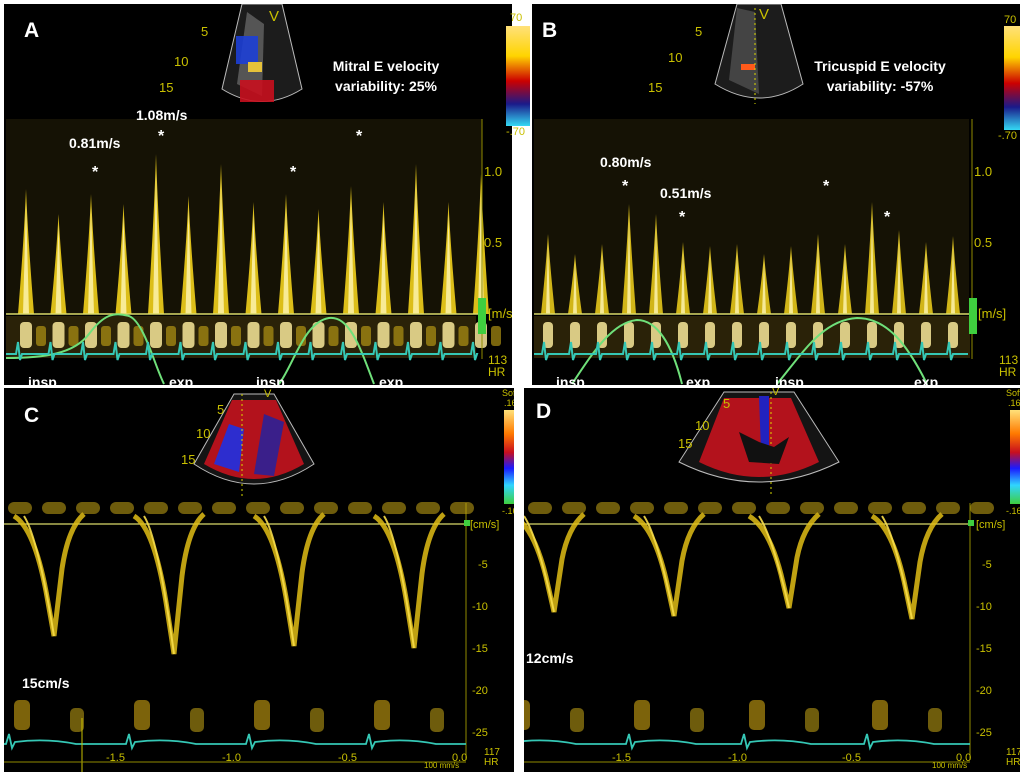 The width and height of the screenshot is (1020, 772). What do you see at coordinates (508, 393) in the screenshot?
I see `panel-c-scale-label: Soft` at bounding box center [508, 393].